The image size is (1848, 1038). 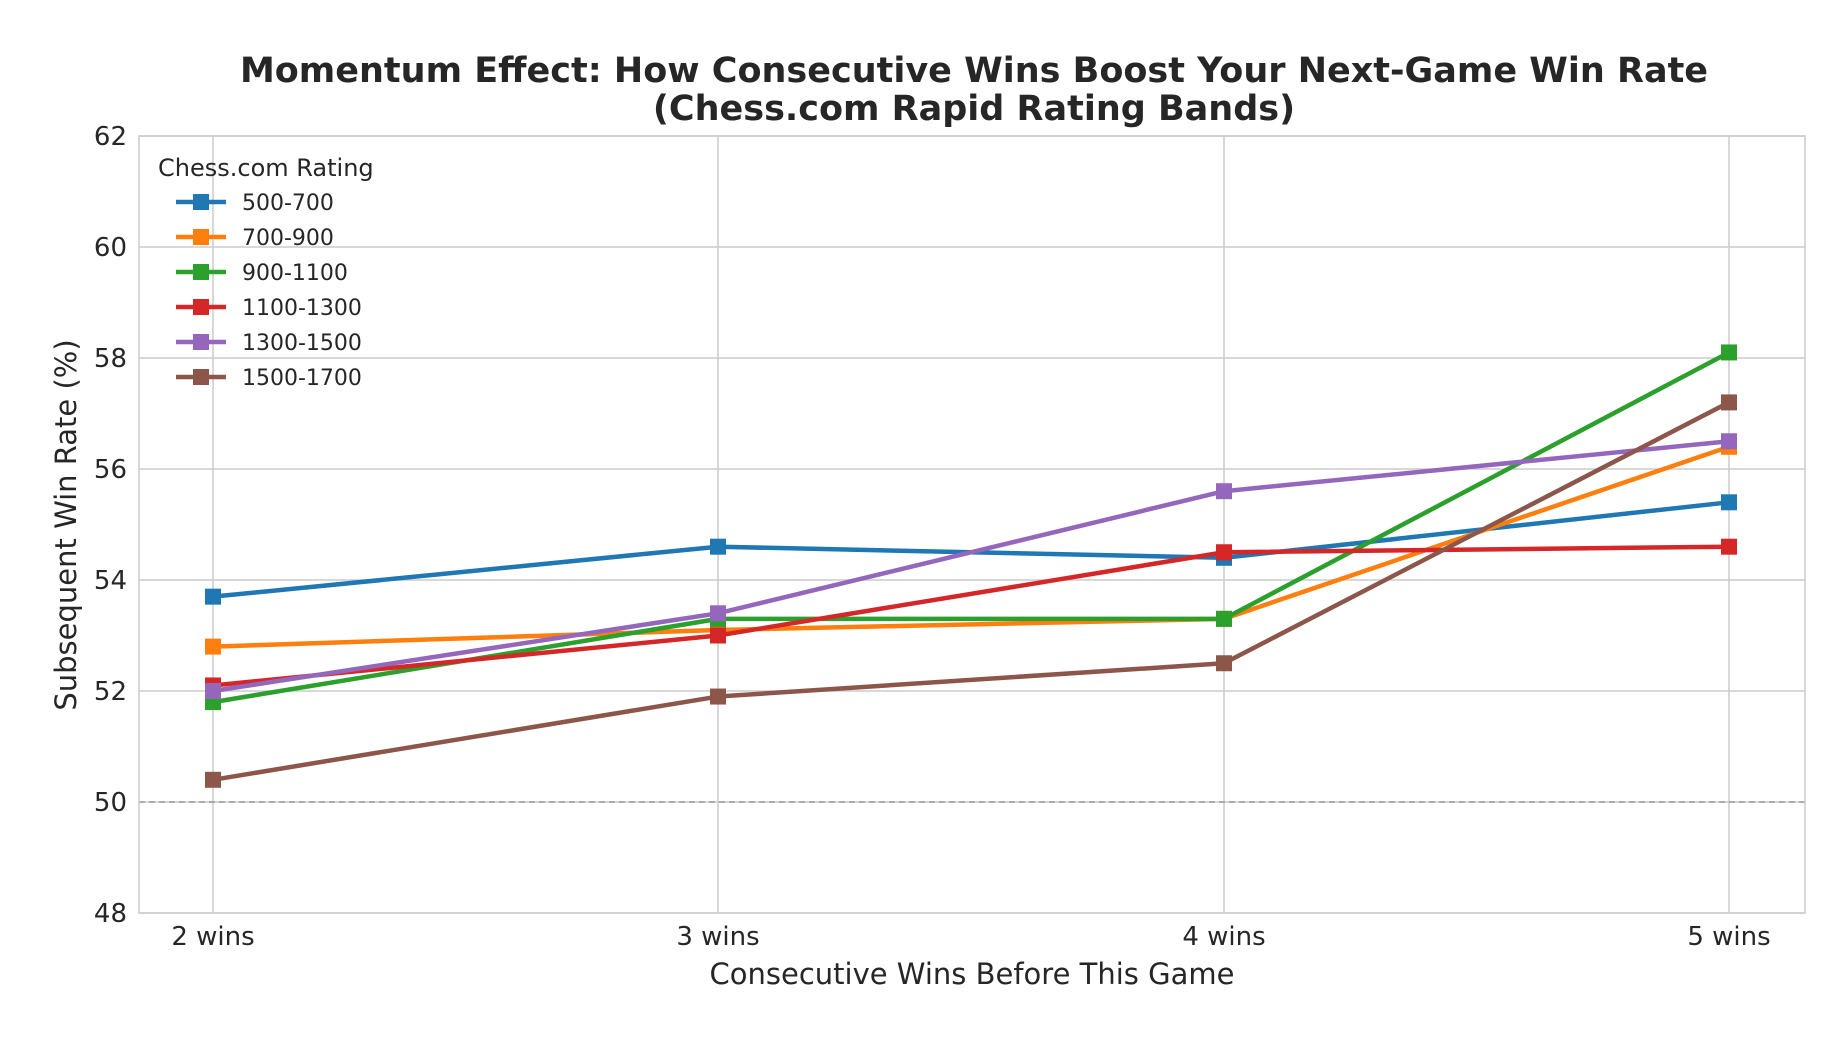 What do you see at coordinates (212, 937) in the screenshot?
I see `x-tick-label: 2 wins` at bounding box center [212, 937].